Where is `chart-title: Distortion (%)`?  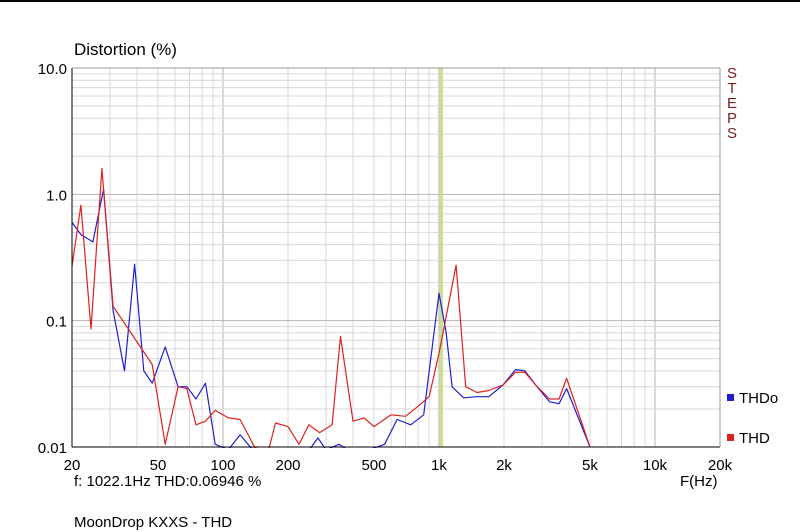
chart-title: Distortion (%) is located at coordinates (125, 49).